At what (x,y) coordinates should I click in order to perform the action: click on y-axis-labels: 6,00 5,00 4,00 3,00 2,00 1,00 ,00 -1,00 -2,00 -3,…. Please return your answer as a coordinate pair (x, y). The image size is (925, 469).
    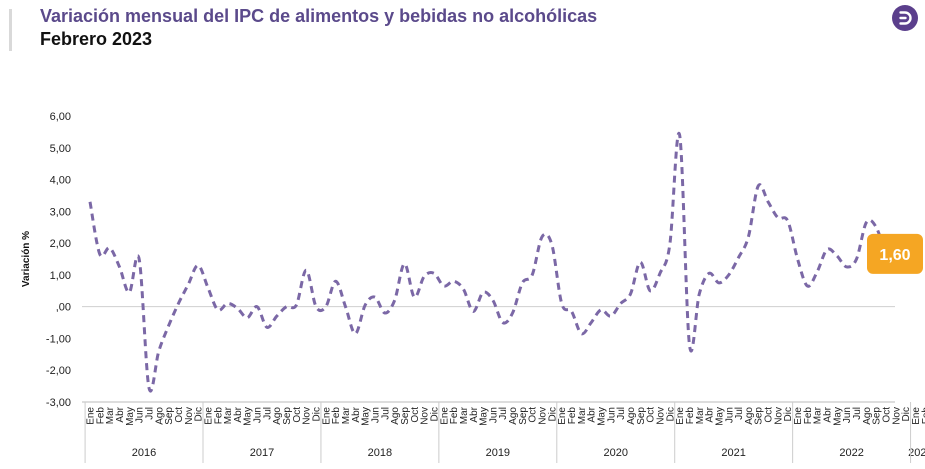
    Looking at the image, I should click on (58, 260).